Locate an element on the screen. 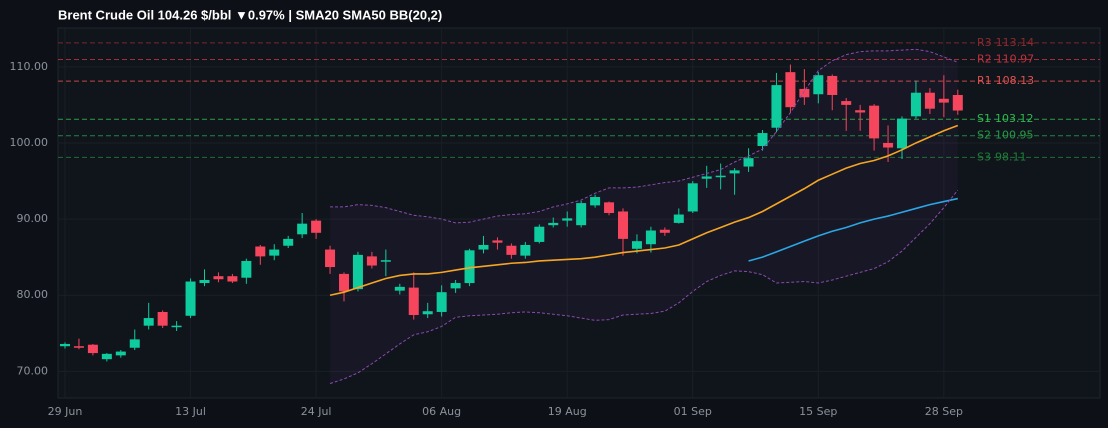 This screenshot has height=428, width=1108. y-tick-label: 70.00 is located at coordinates (33, 370).